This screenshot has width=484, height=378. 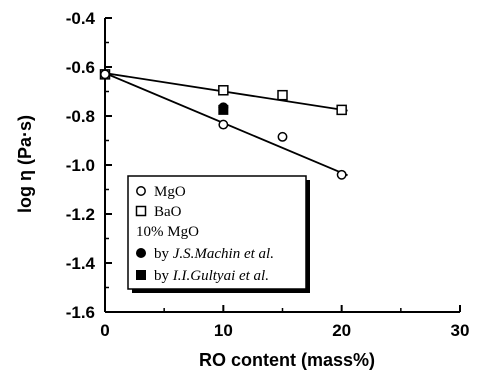 I want to click on legend-label-author: J.S.Machin et al., so click(x=223, y=254).